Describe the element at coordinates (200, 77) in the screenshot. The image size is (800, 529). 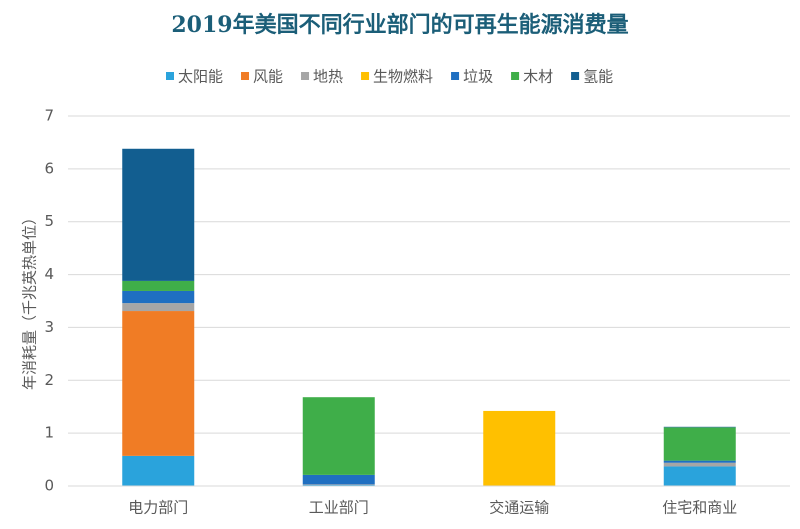
I see `legend-label: 太阳能` at that location.